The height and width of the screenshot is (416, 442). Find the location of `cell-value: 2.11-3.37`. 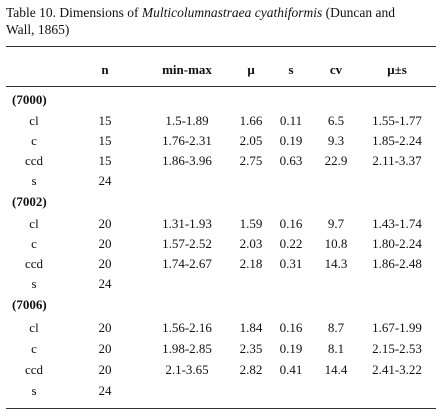

cell-value: 2.11-3.37 is located at coordinates (397, 160).